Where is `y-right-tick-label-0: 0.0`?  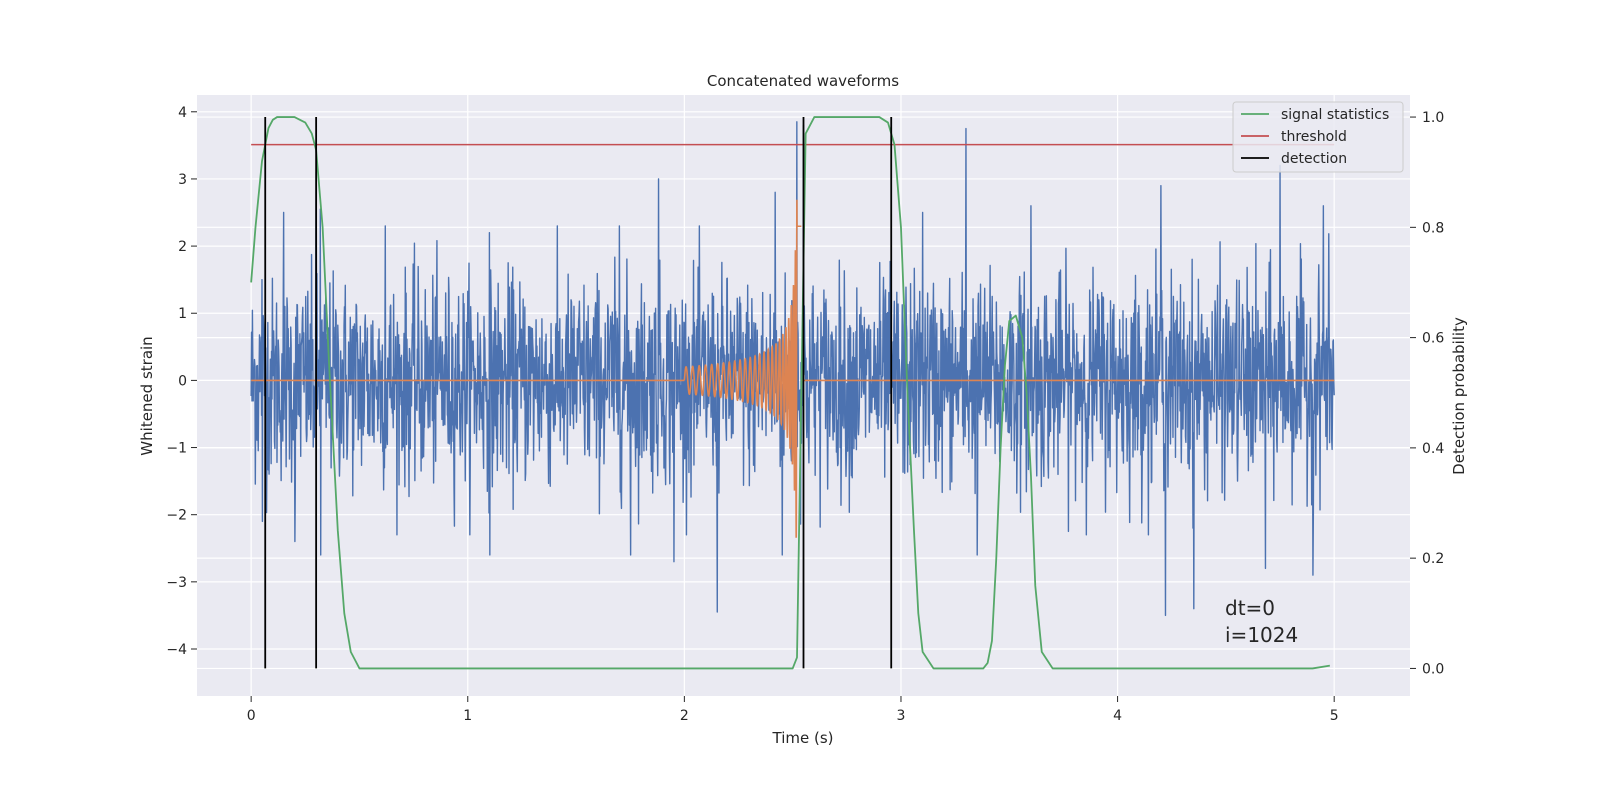
y-right-tick-label-0: 0.0 is located at coordinates (1433, 669).